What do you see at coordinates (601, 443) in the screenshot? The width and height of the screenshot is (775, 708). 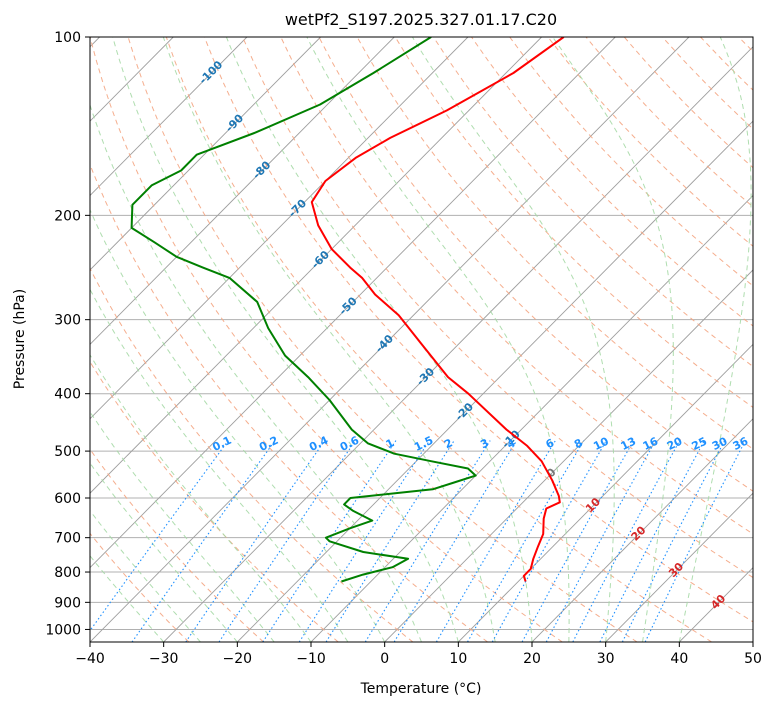 I see `mixing-ratio-label: 10` at bounding box center [601, 443].